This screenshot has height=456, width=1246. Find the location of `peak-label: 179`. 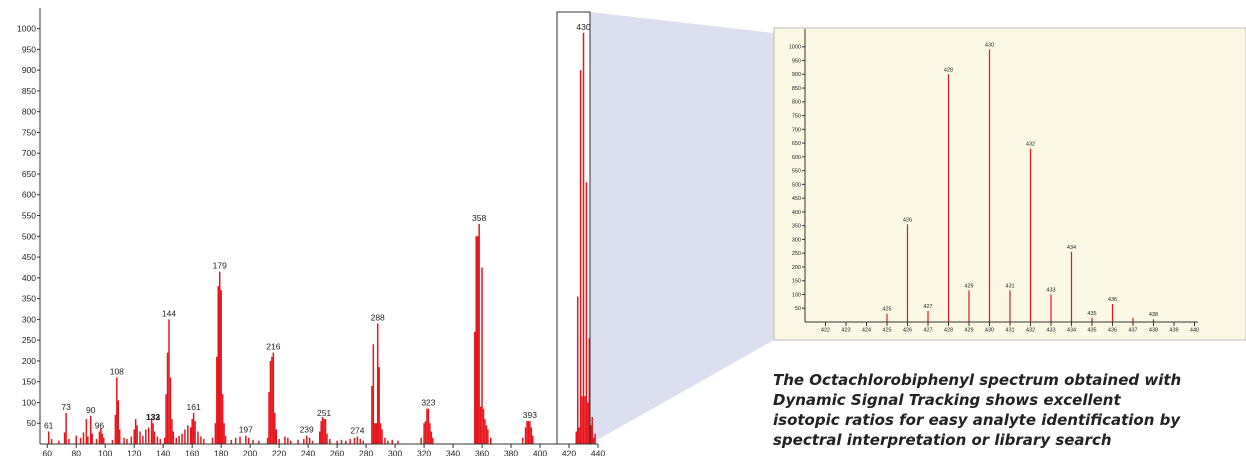

peak-label: 179 is located at coordinates (220, 266).